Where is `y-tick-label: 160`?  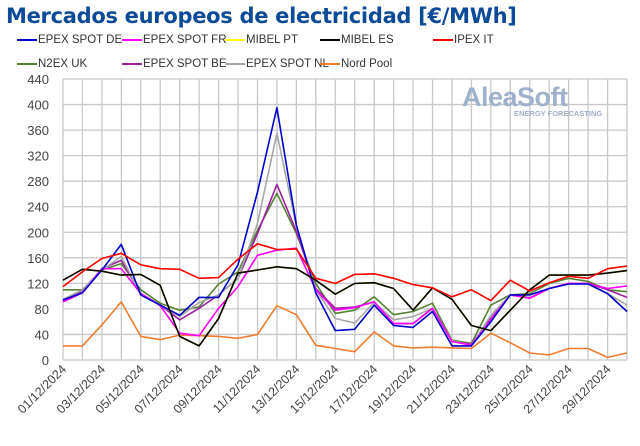
y-tick-label: 160 is located at coordinates (38, 258).